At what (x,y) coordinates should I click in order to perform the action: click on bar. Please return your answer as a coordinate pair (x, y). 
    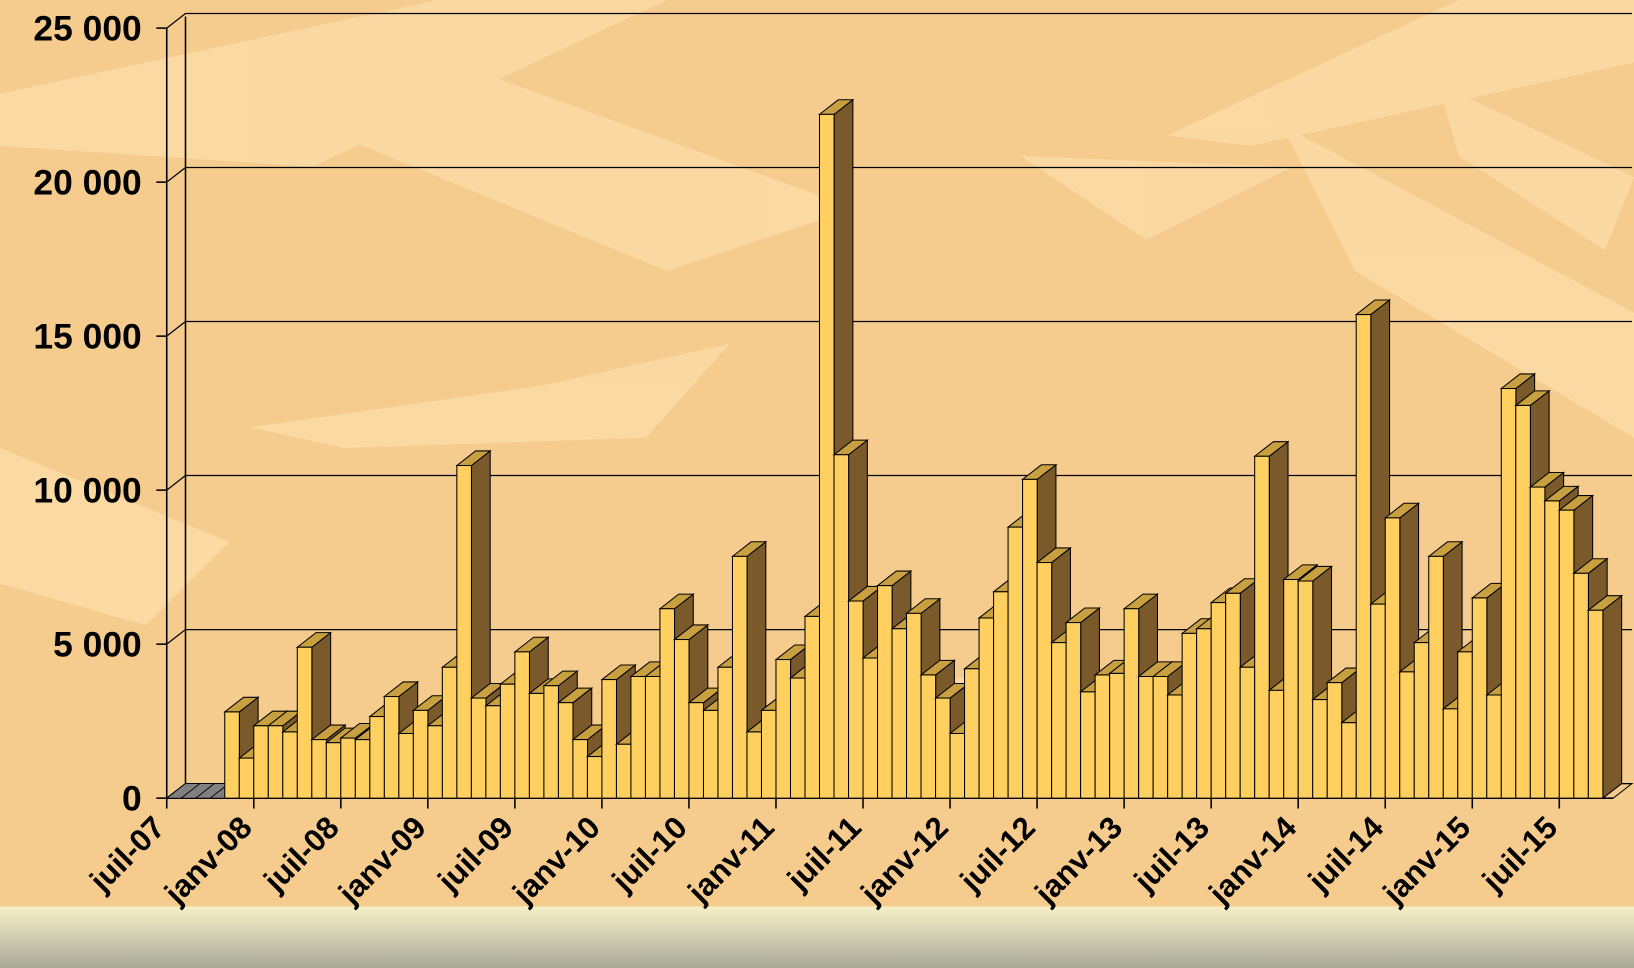
    Looking at the image, I should click on (1605, 697).